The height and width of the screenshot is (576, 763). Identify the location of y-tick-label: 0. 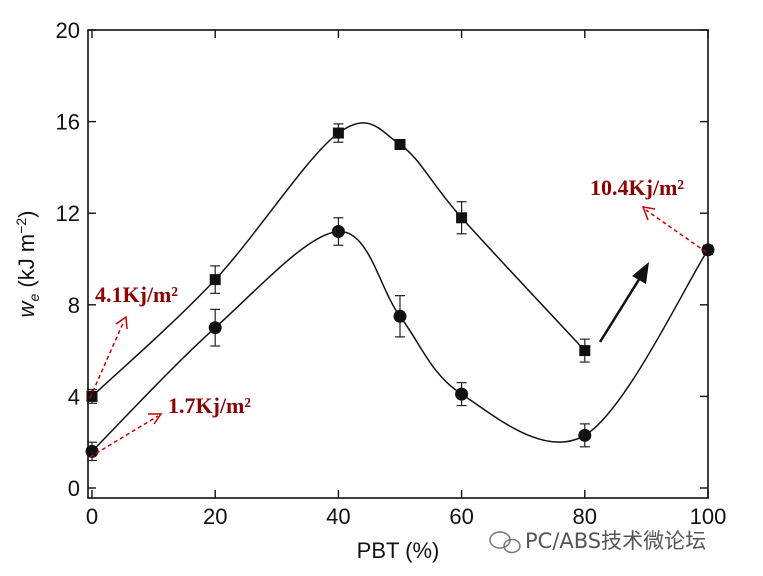
(74, 488).